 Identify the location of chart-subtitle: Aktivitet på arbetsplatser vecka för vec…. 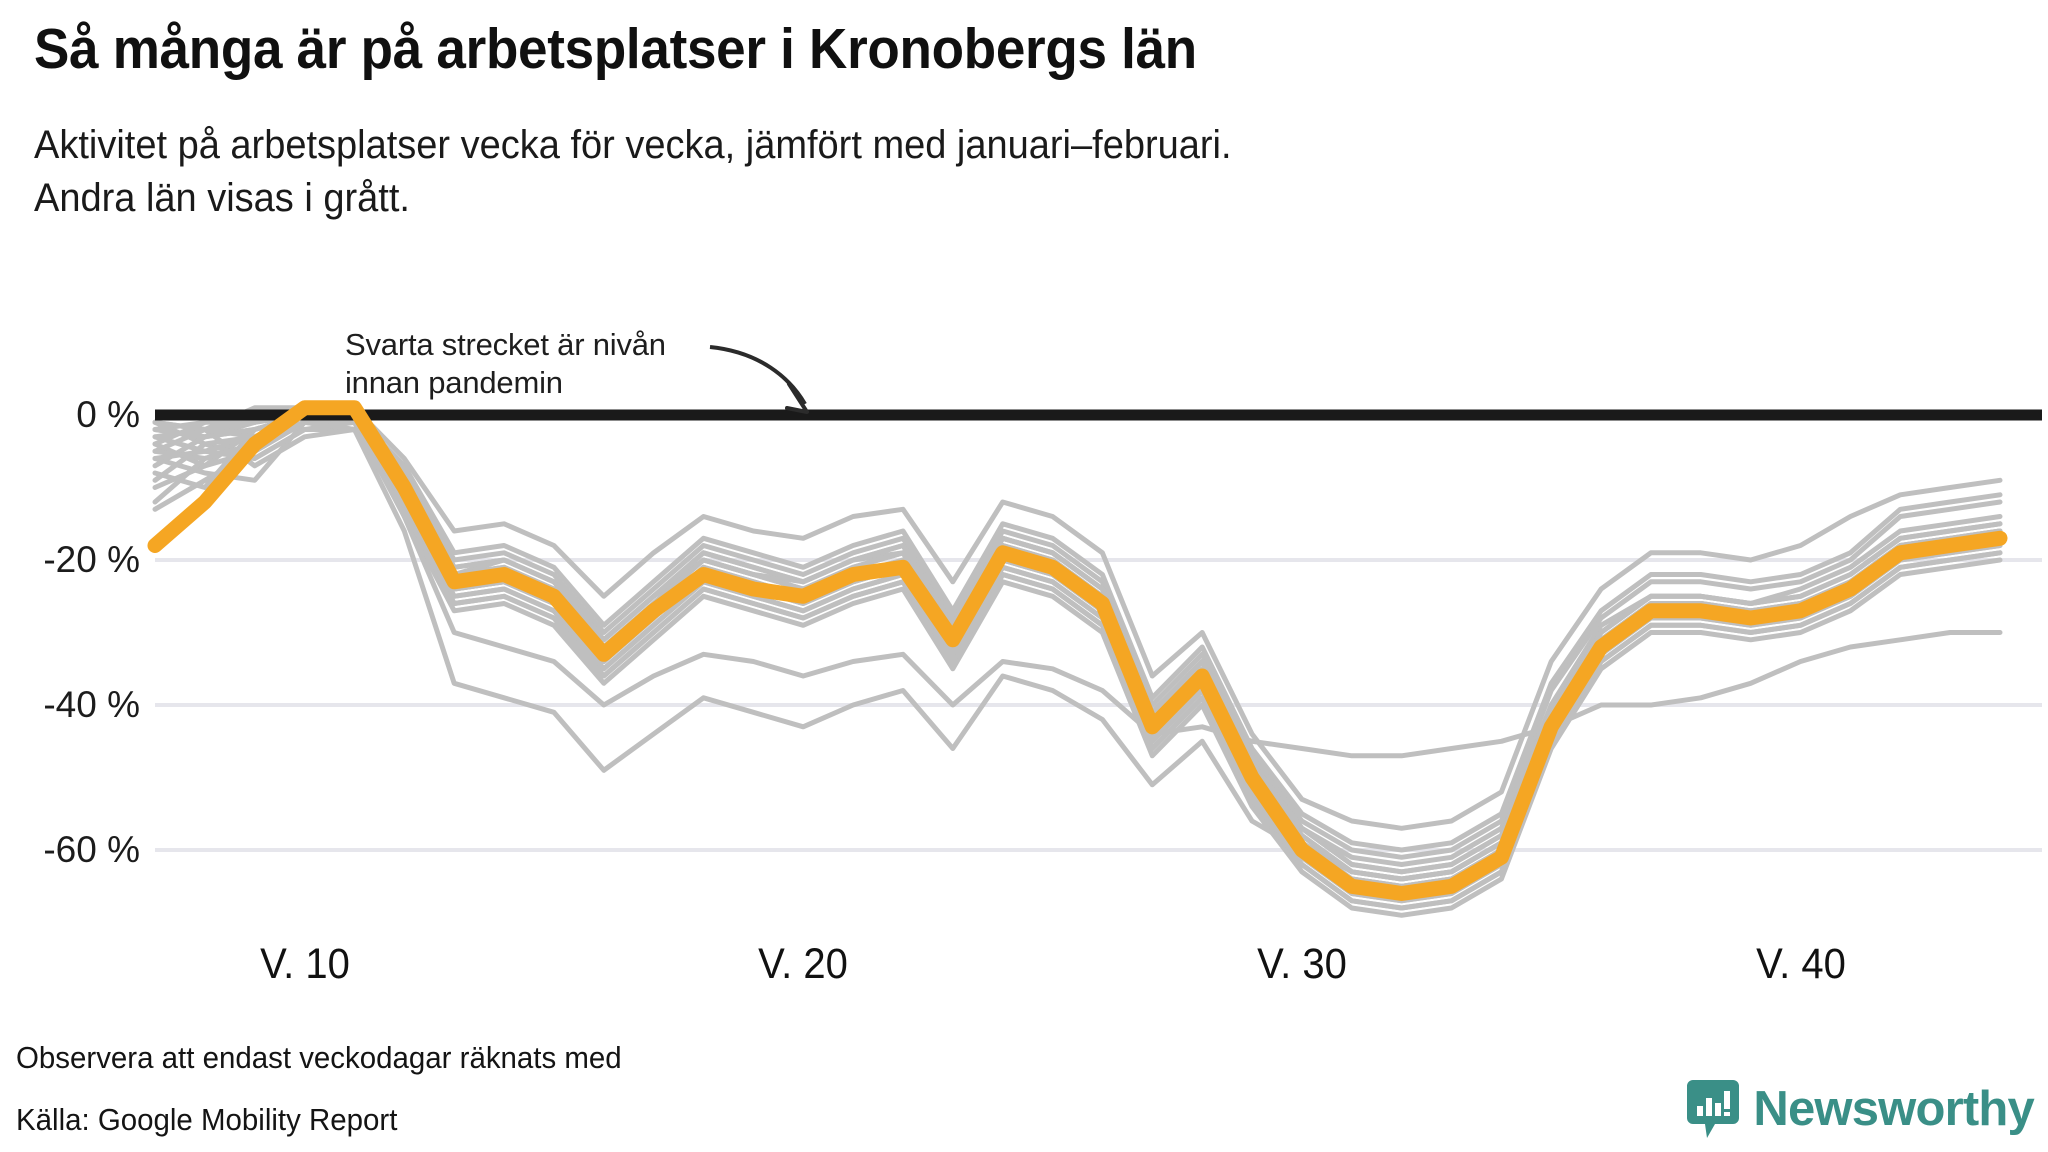
(633, 172).